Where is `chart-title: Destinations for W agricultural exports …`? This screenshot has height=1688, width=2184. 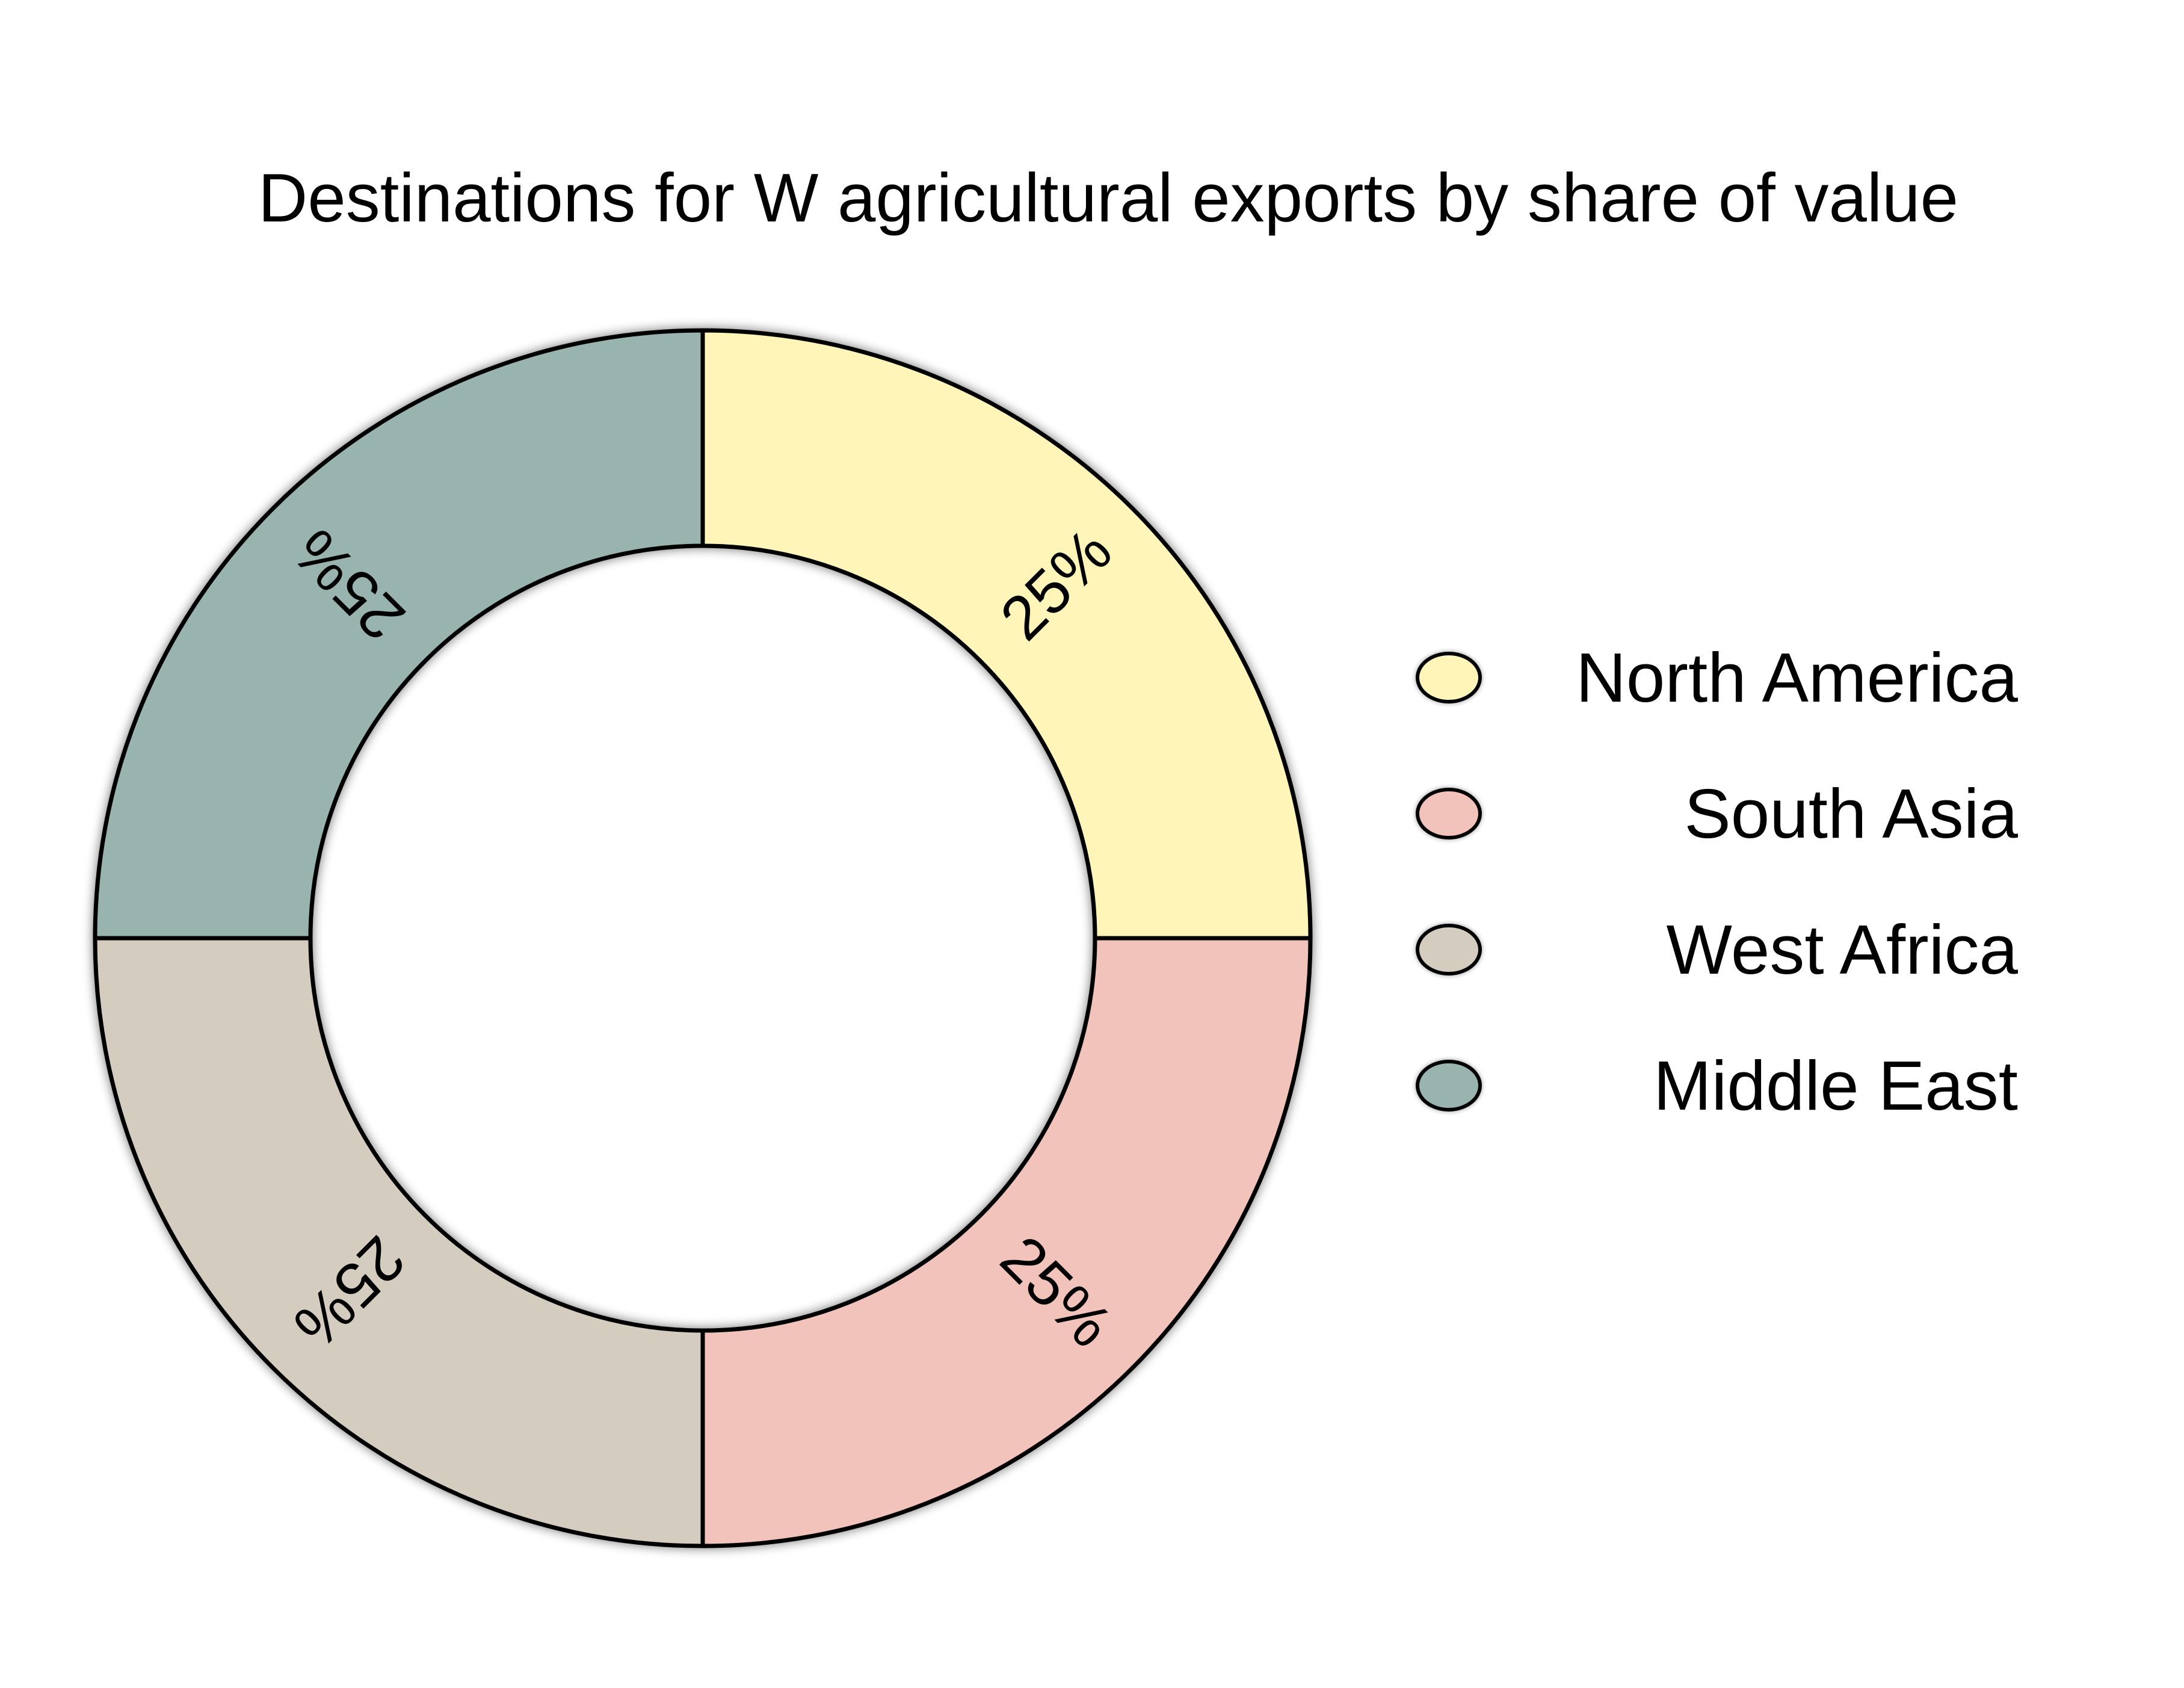 chart-title: Destinations for W agricultural exports … is located at coordinates (1108, 198).